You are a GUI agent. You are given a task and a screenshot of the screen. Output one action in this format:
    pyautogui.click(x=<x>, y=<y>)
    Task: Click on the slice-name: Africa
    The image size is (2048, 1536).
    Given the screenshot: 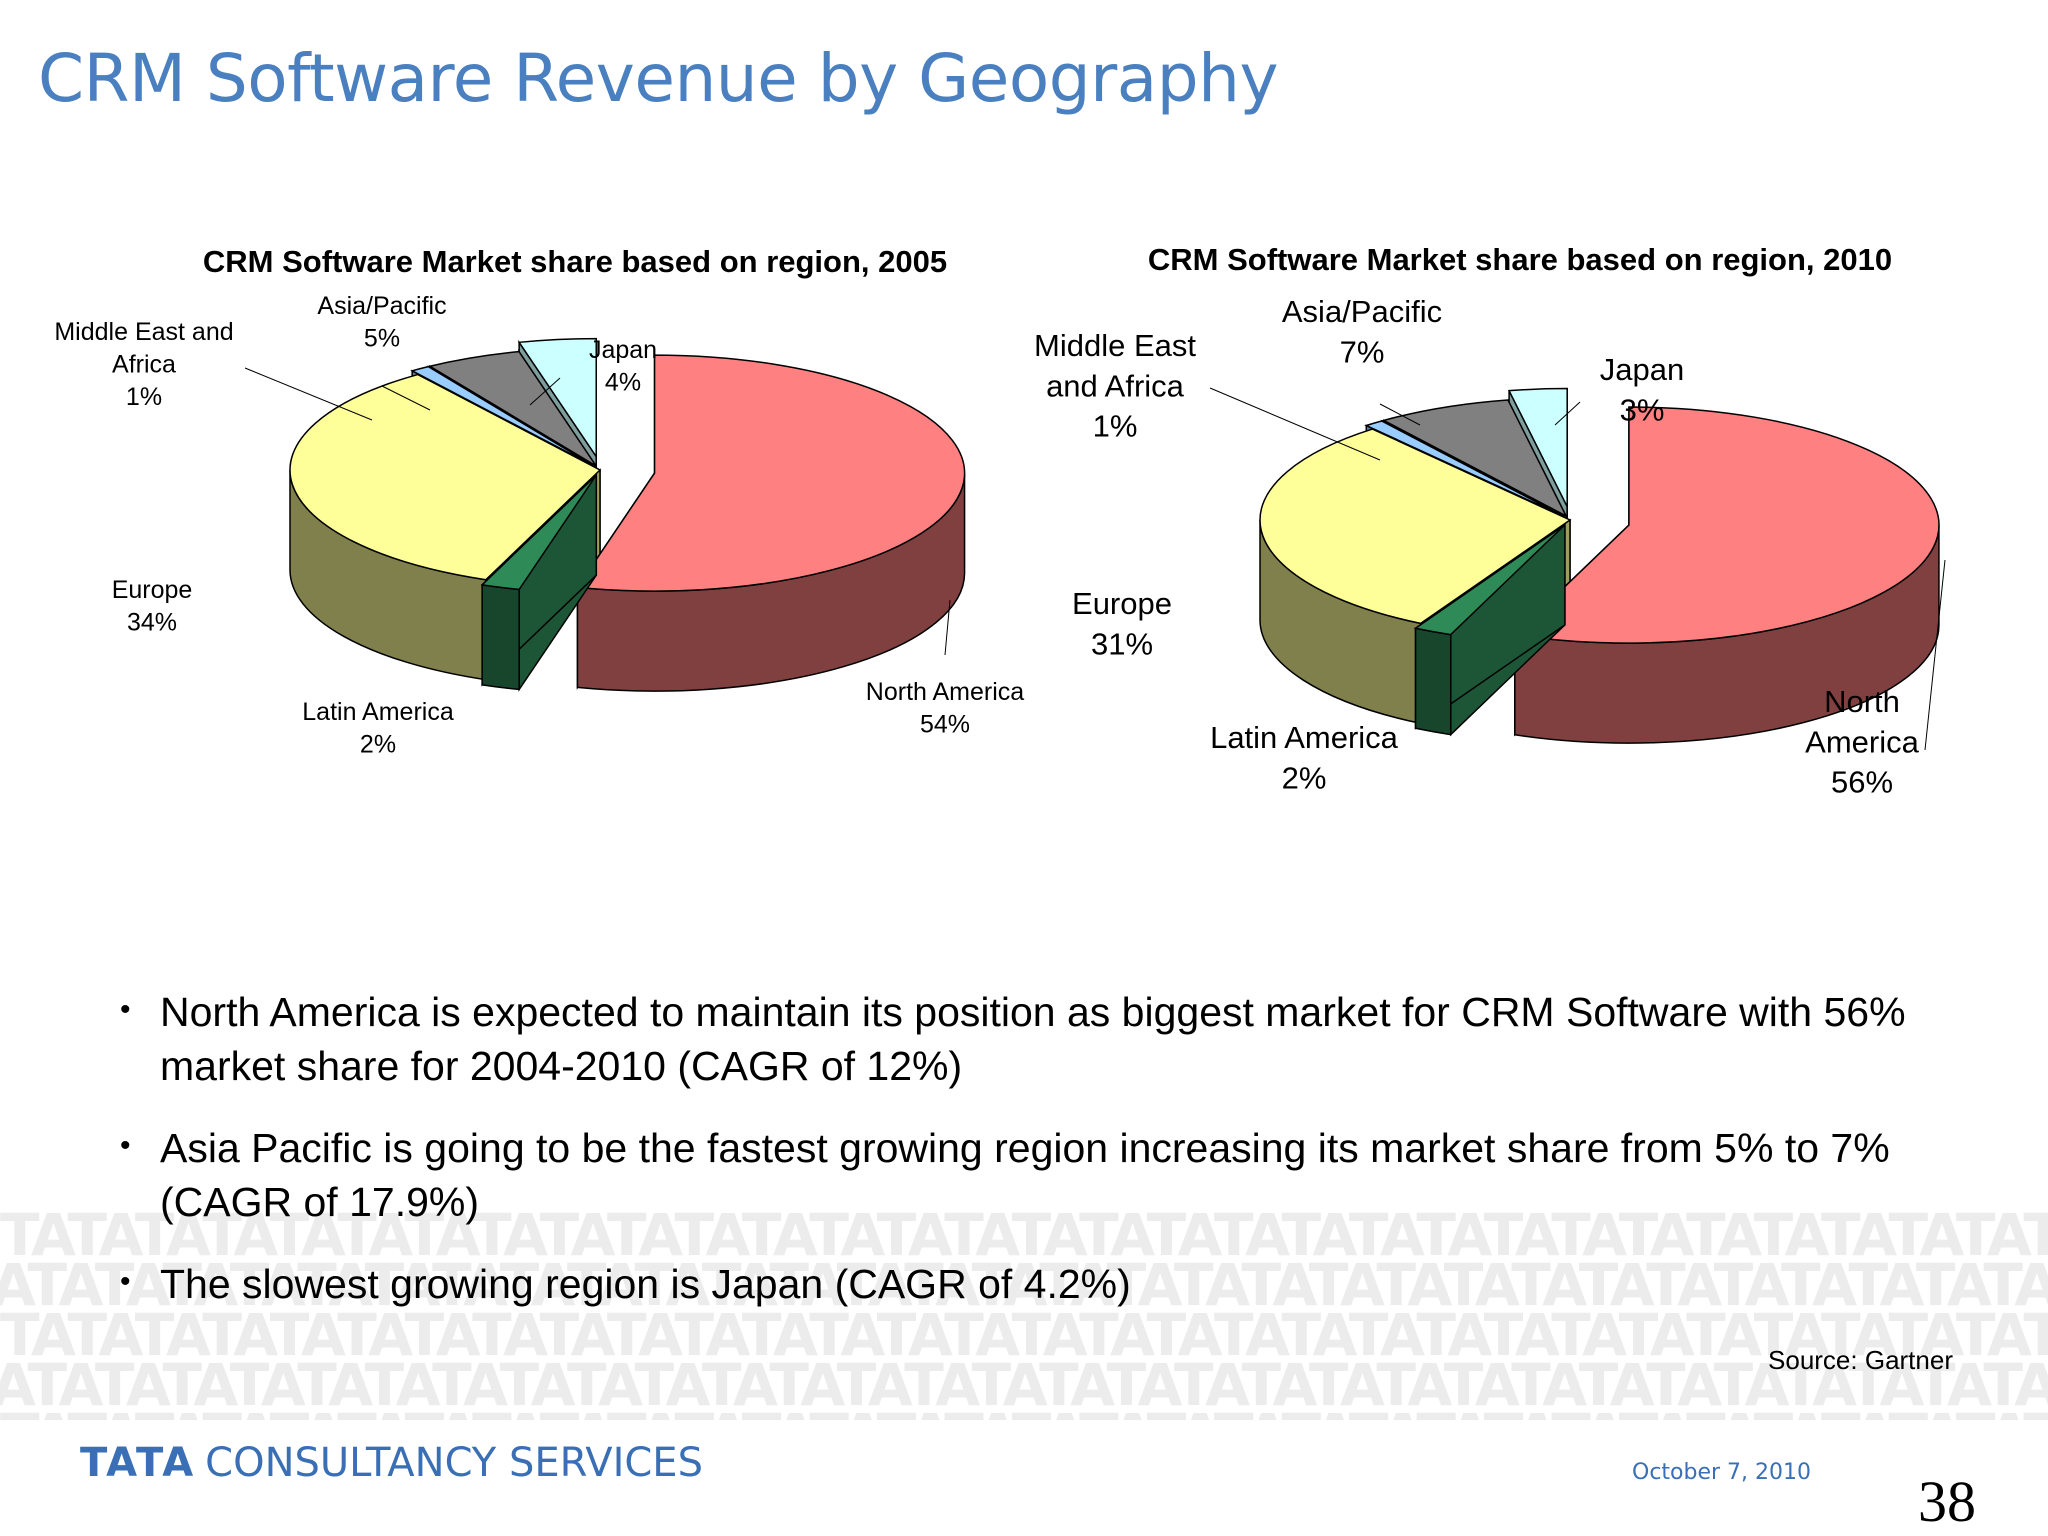 What is the action you would take?
    pyautogui.click(x=144, y=365)
    